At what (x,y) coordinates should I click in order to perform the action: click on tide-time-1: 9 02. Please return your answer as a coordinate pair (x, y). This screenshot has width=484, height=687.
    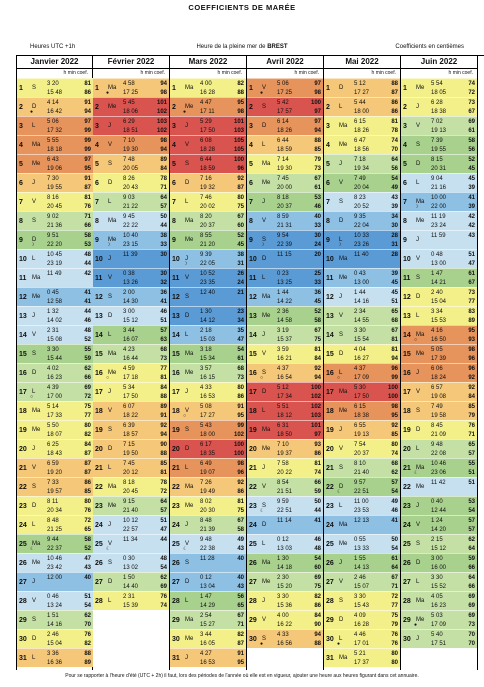
    Looking at the image, I should click on (53, 217).